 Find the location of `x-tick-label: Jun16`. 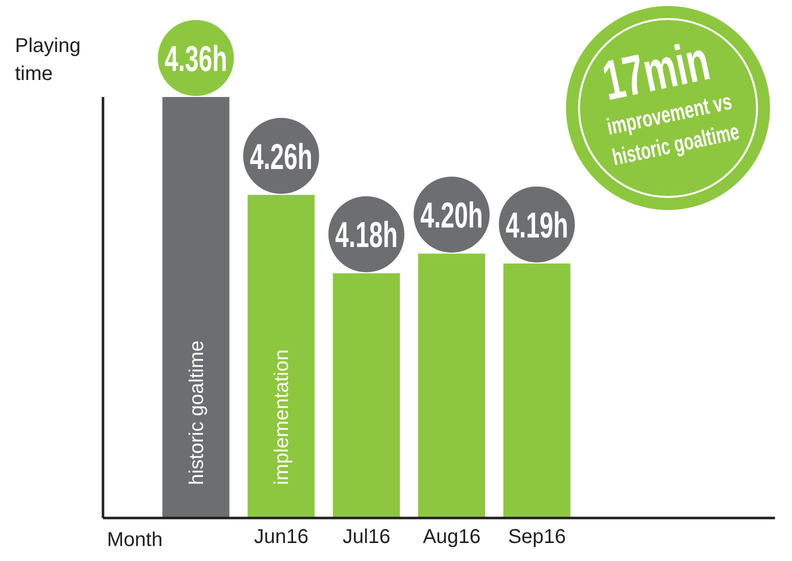

x-tick-label: Jun16 is located at coordinates (281, 537).